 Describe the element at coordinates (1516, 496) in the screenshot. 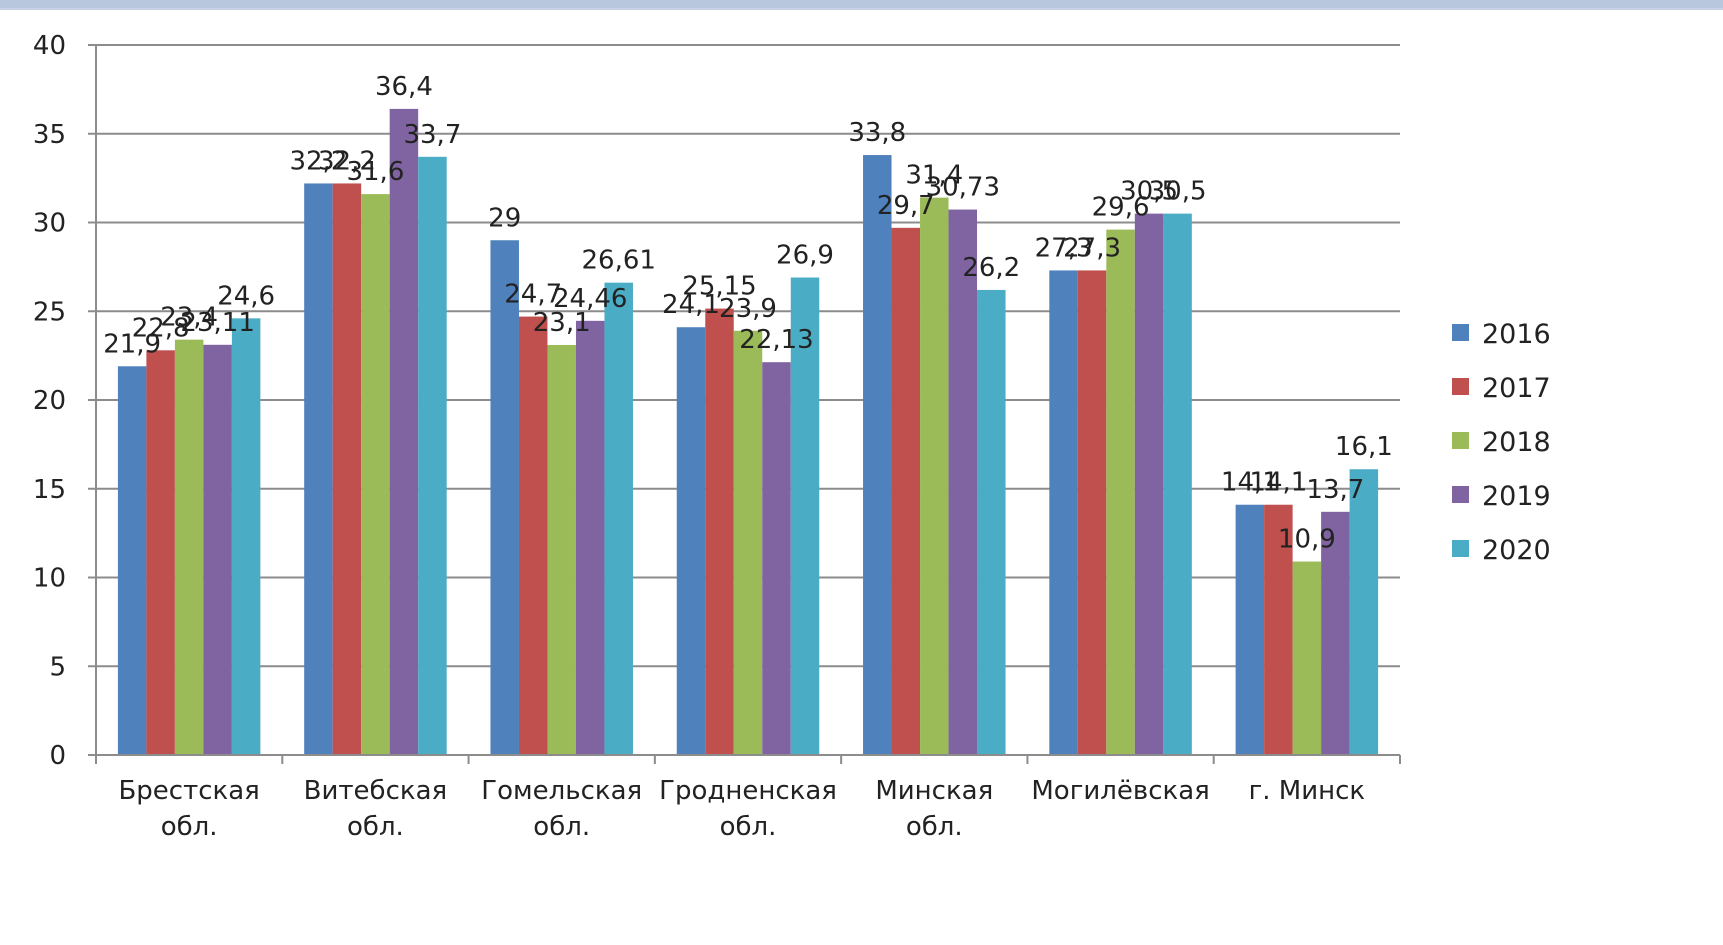

I see `legend-label: 2019` at that location.